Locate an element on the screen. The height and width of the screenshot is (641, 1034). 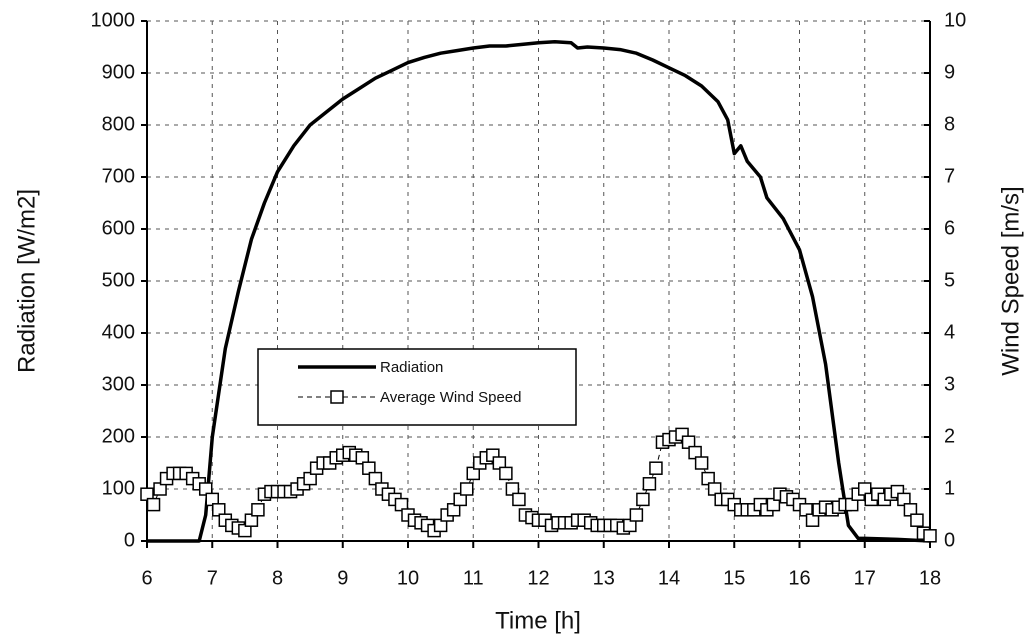
x-tick-label: 13 is located at coordinates (604, 578).